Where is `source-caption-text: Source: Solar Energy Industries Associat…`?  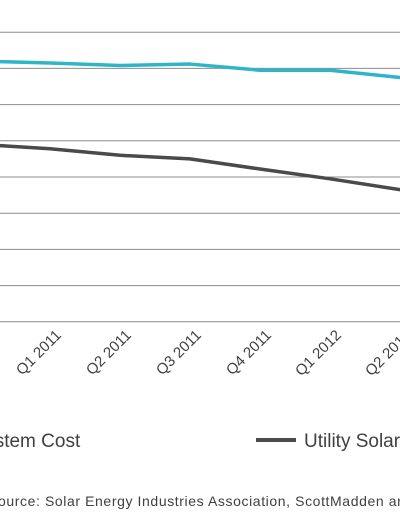
source-caption-text: Source: Solar Energy Industries Associat… is located at coordinates (200, 501).